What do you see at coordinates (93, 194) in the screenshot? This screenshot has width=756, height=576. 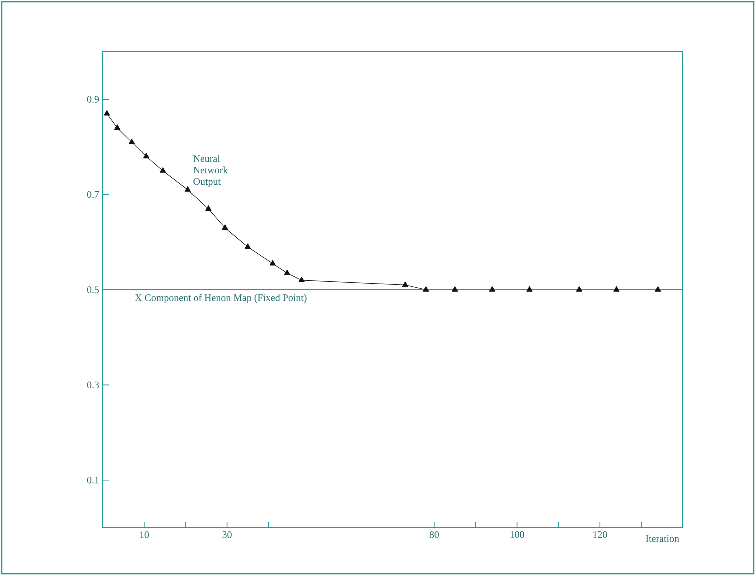 I see `y-tick-label: 0.7` at bounding box center [93, 194].